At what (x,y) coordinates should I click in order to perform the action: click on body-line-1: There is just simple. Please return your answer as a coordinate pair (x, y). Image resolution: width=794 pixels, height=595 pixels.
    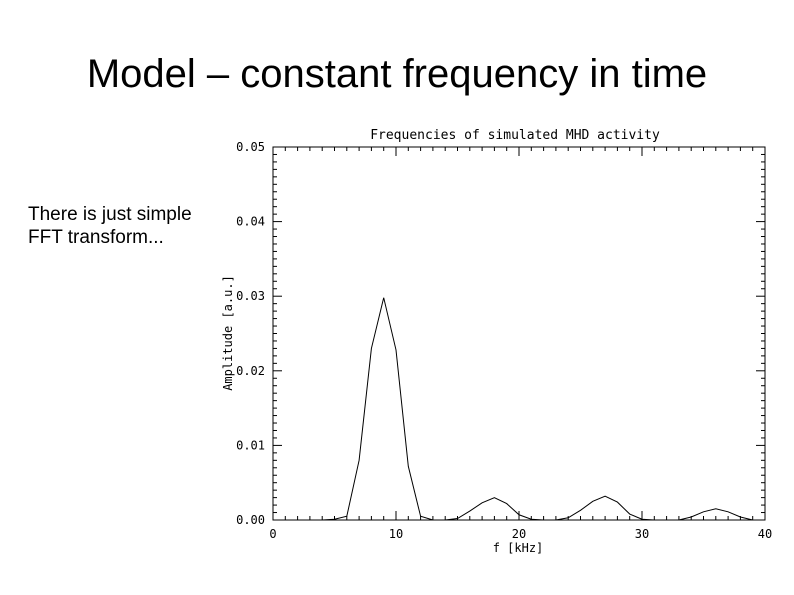
    Looking at the image, I should click on (110, 214).